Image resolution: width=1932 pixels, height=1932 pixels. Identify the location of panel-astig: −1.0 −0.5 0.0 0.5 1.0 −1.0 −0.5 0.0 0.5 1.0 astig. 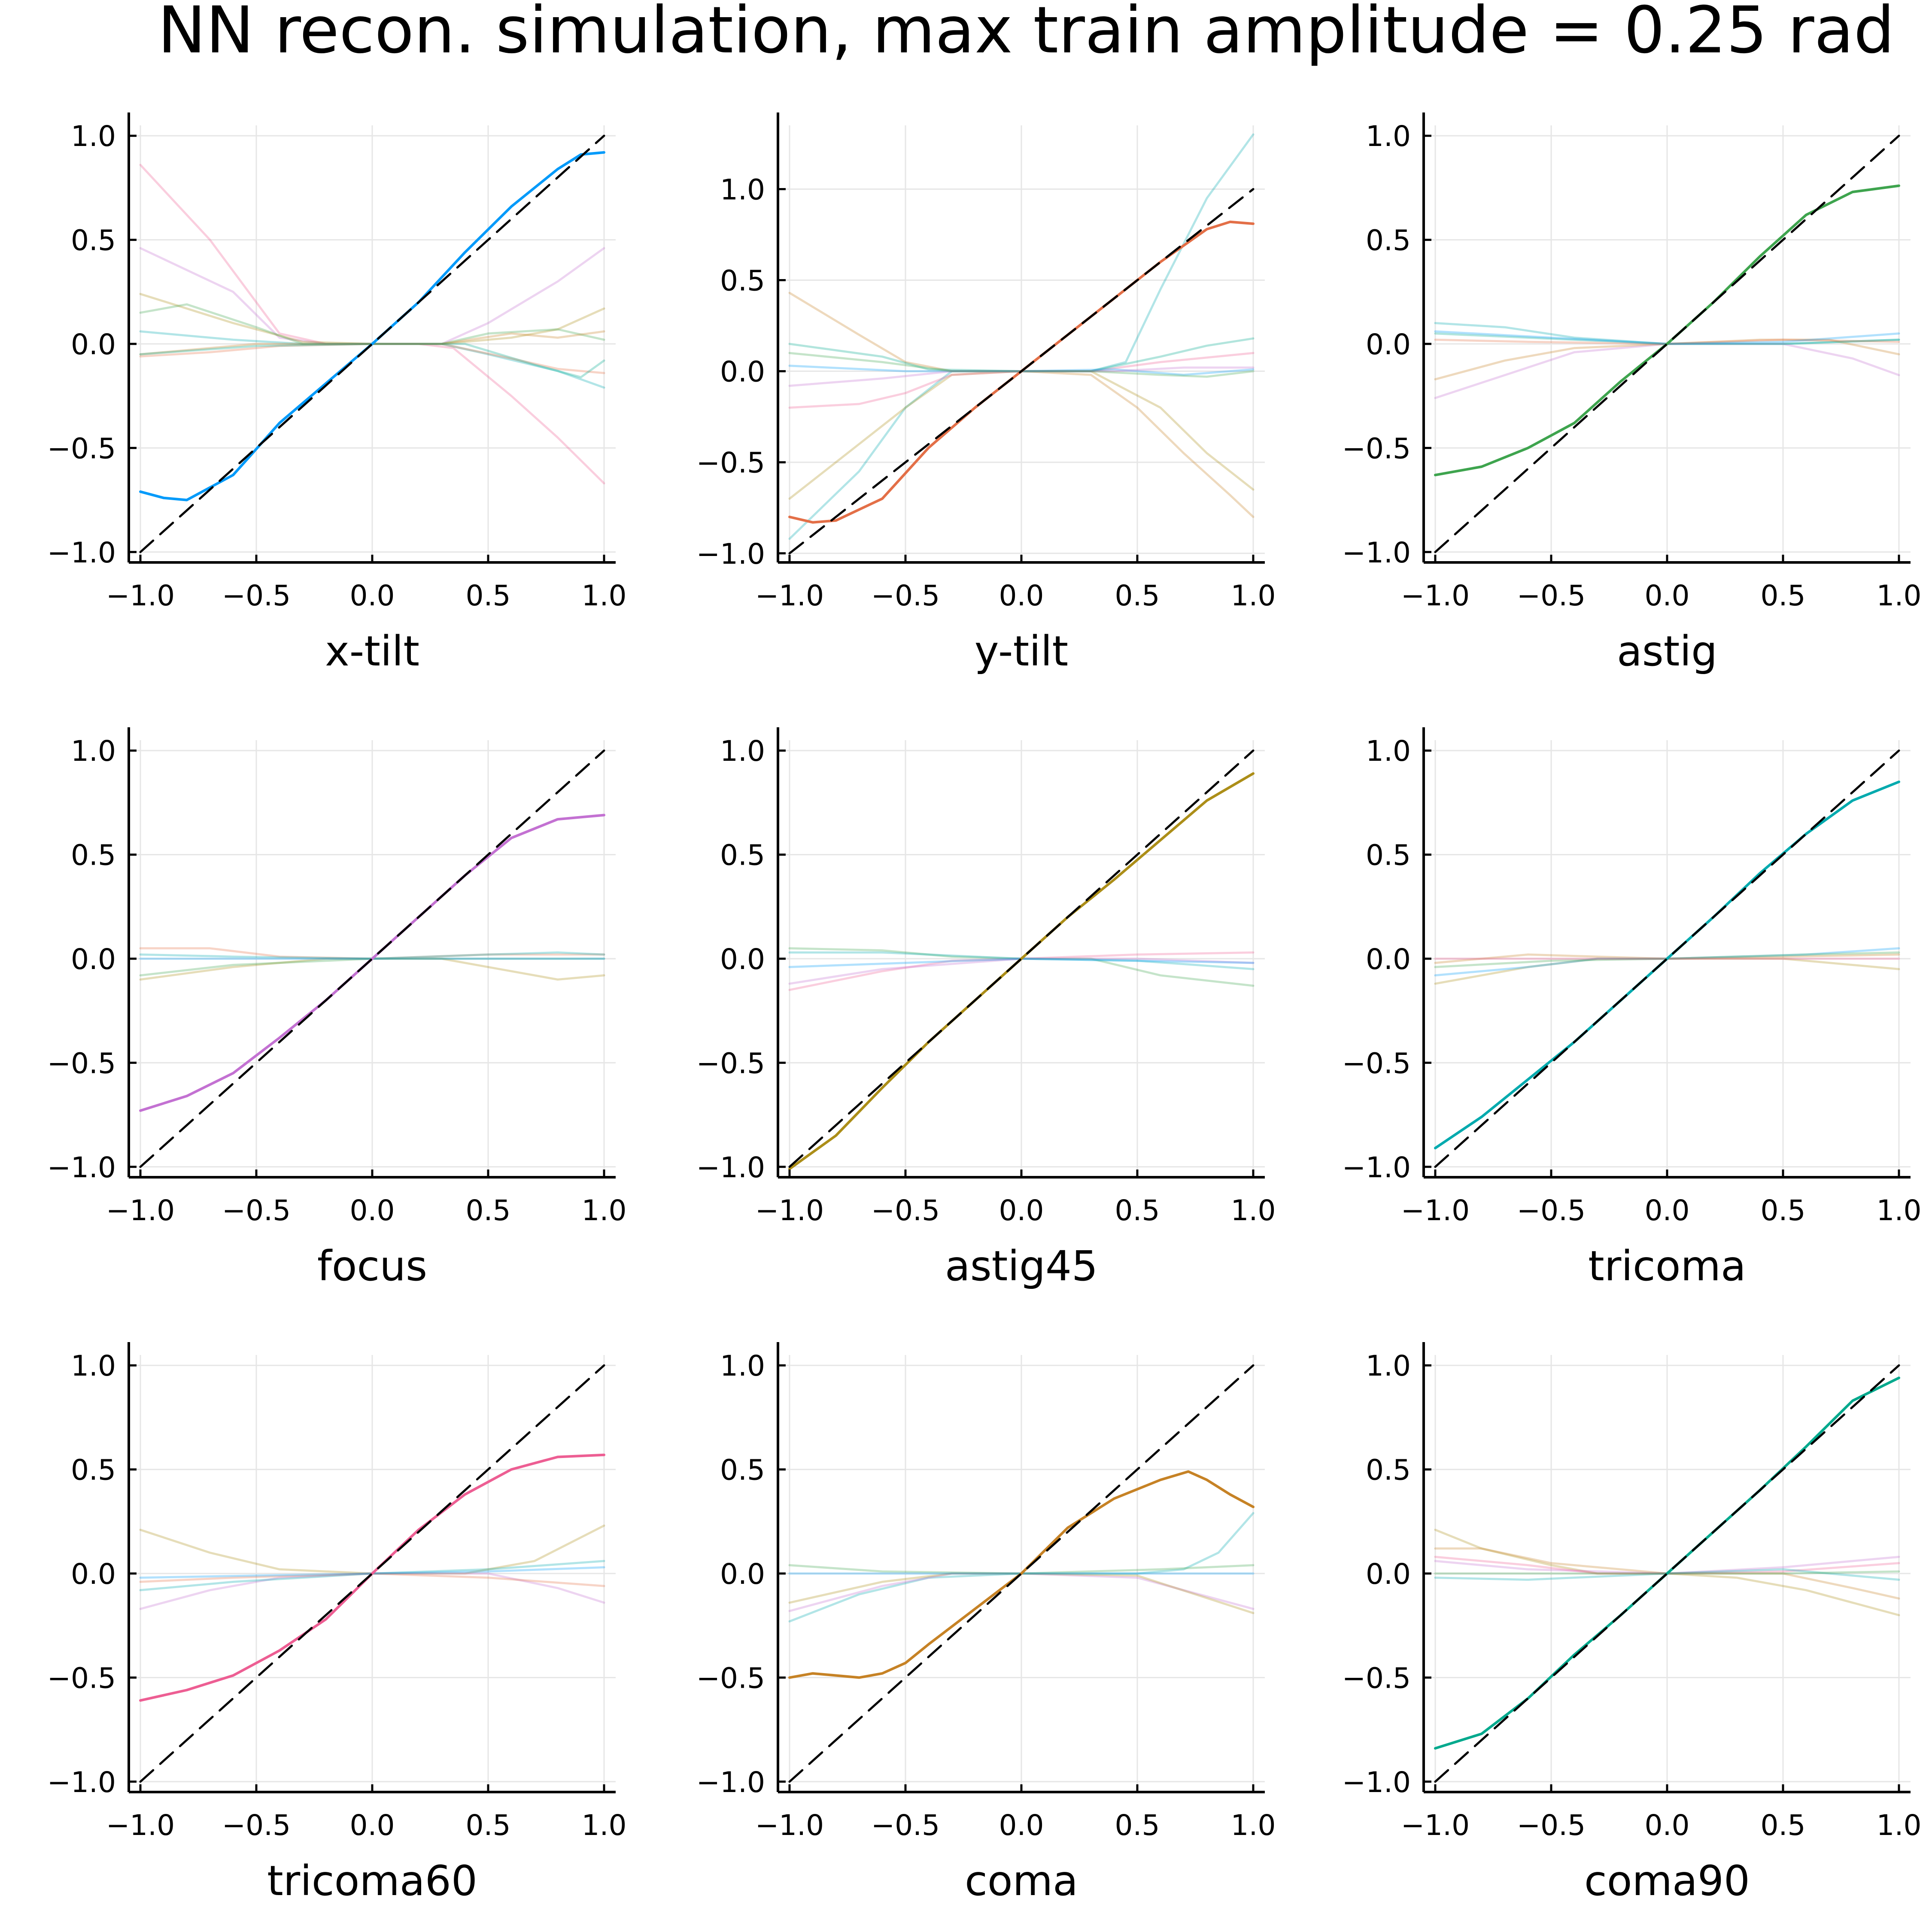
(1632, 393).